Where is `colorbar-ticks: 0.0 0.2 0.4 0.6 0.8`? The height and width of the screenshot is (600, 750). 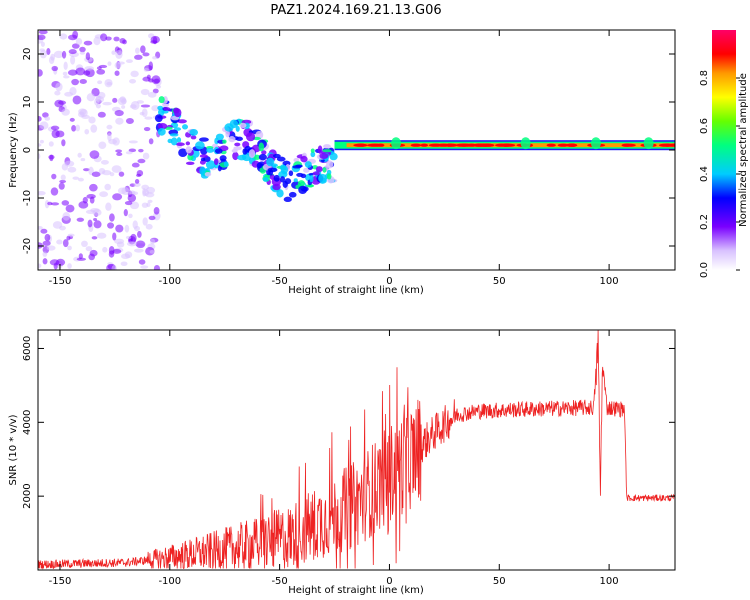 colorbar-ticks: 0.0 0.2 0.4 0.6 0.8 is located at coordinates (719, 174).